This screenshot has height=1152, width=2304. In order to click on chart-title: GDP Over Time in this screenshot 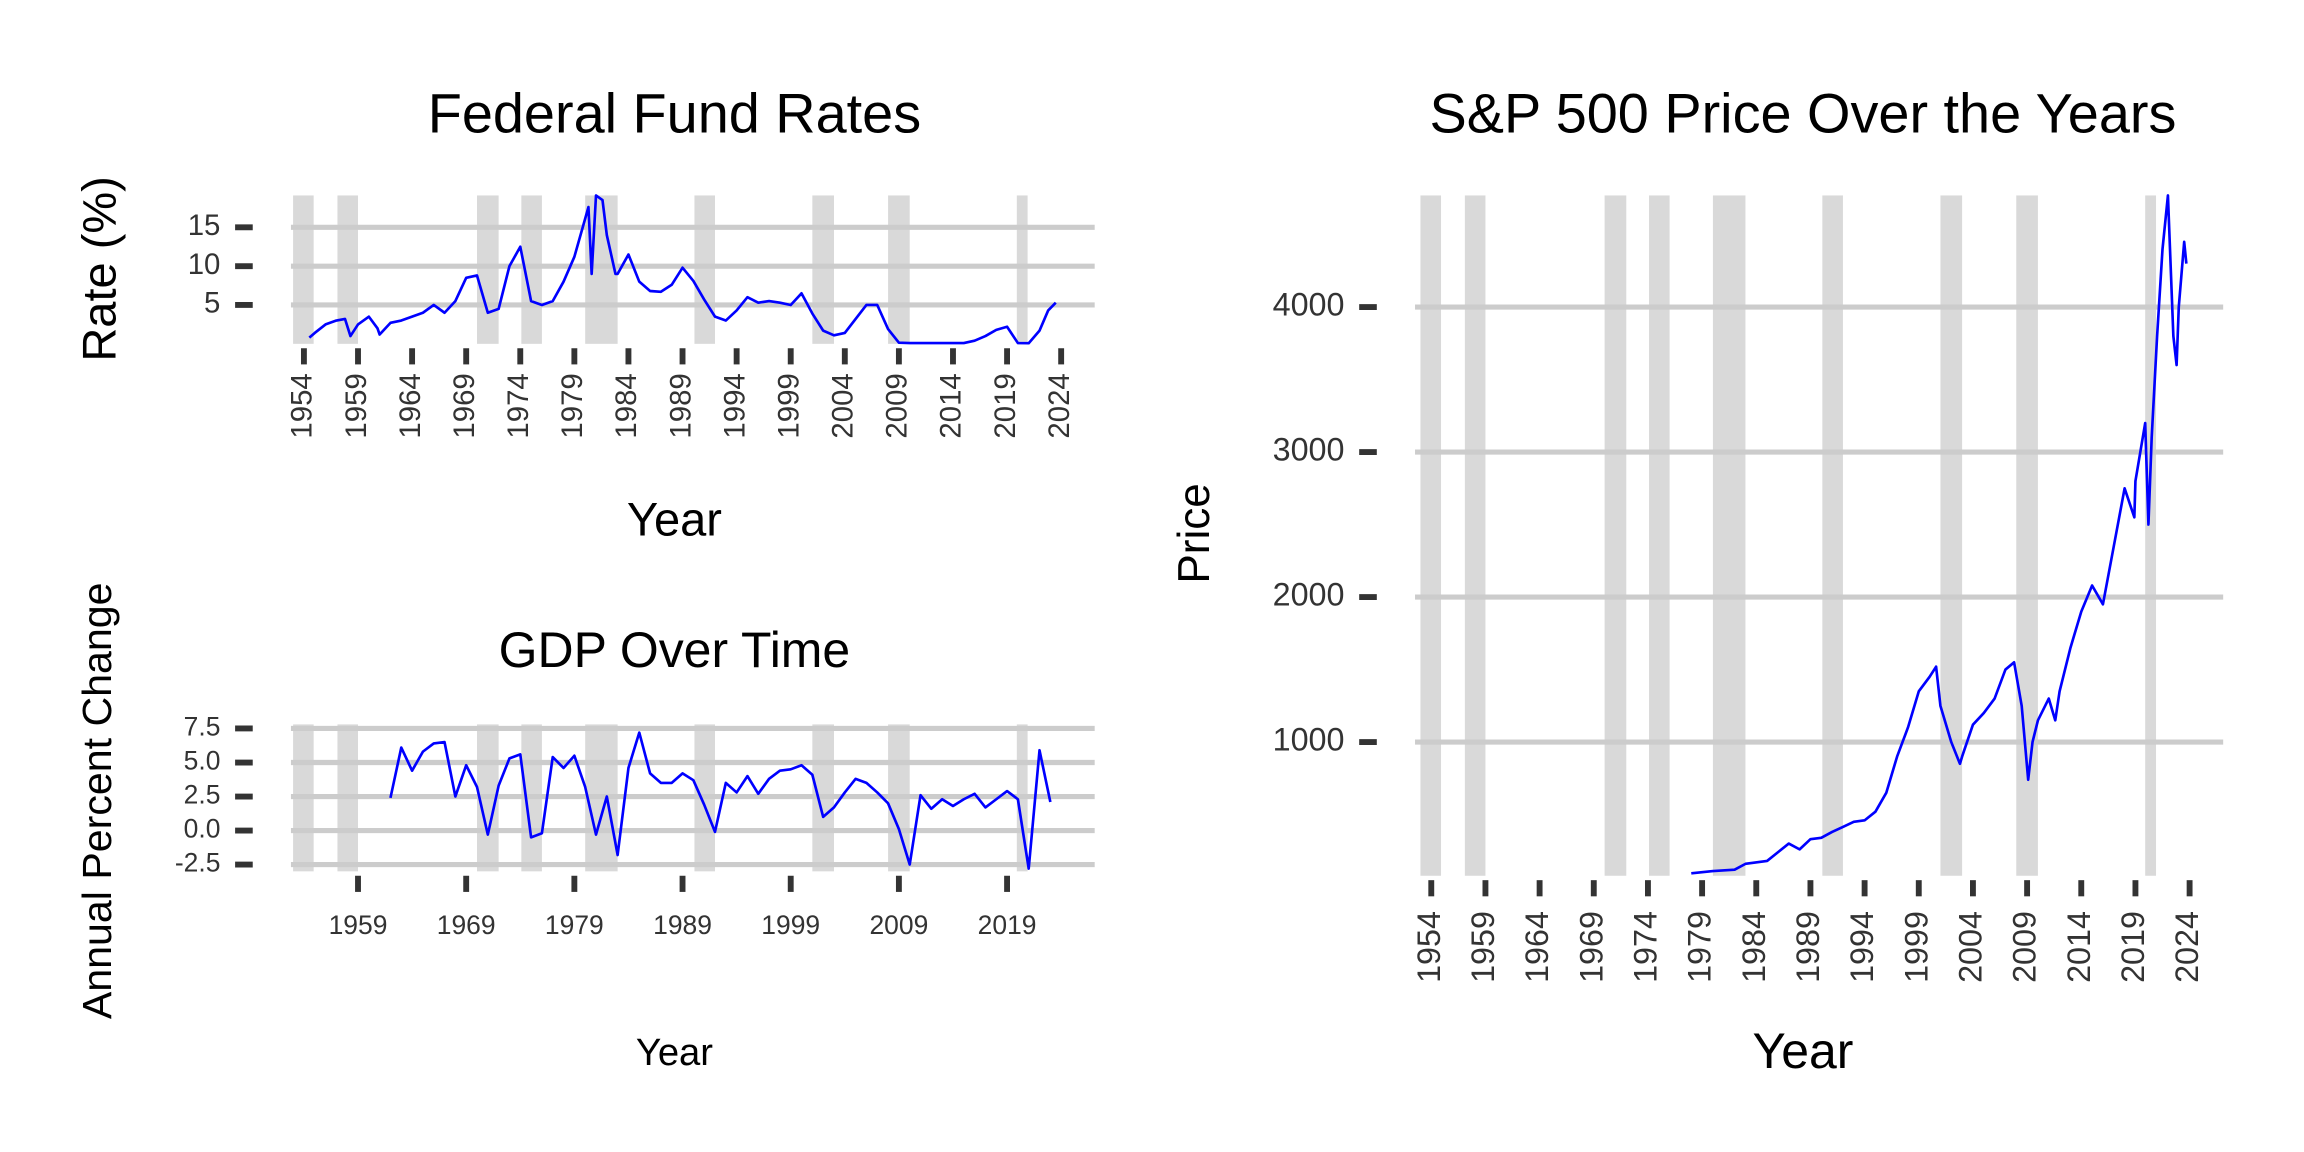, I will do `click(674, 650)`.